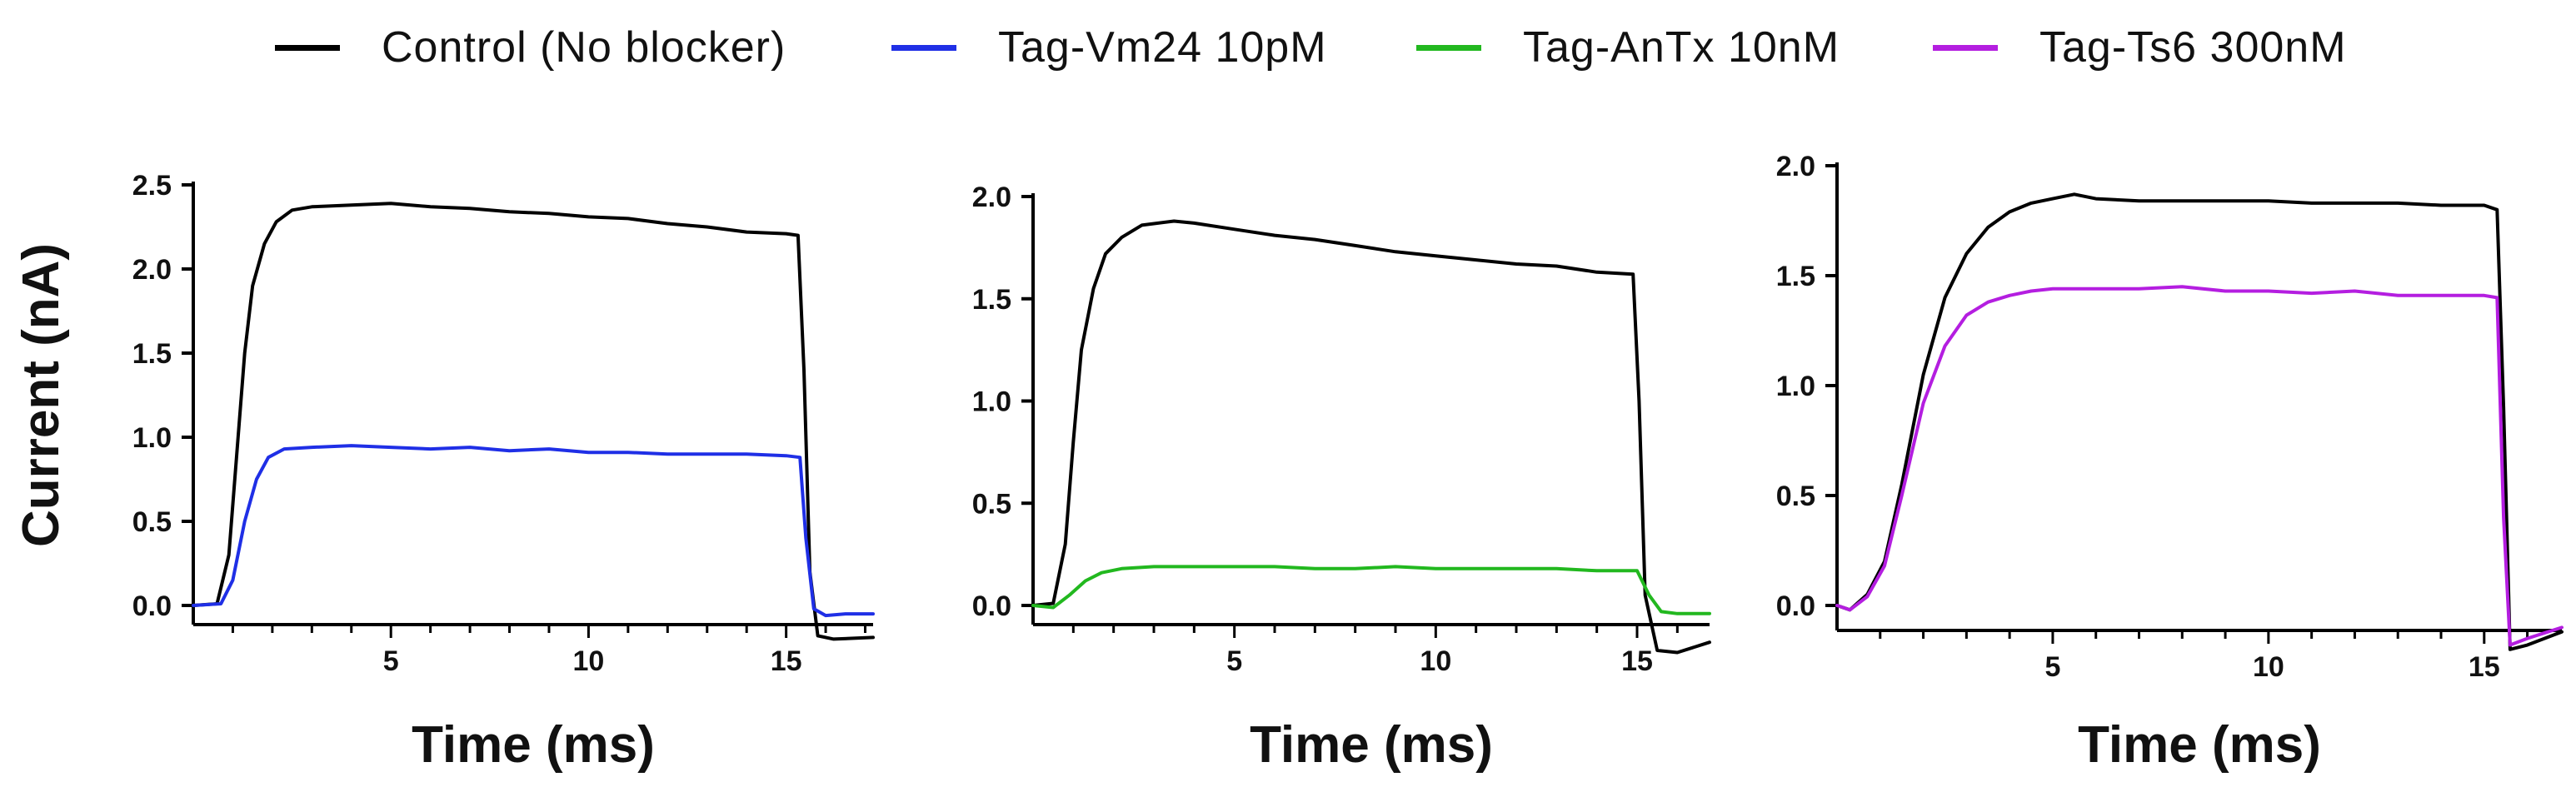 The height and width of the screenshot is (792, 2576). Describe the element at coordinates (584, 47) in the screenshot. I see `legend-label-control: Control (No blocker)` at that location.